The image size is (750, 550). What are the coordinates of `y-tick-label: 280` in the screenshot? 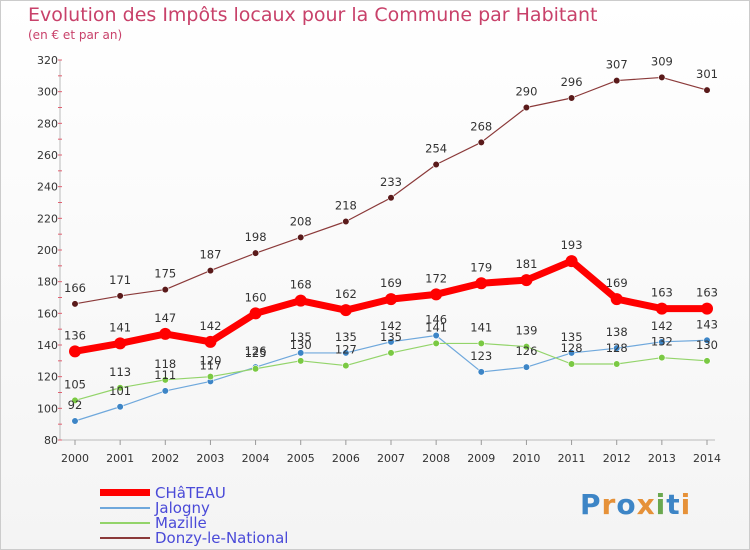 It's located at (47, 123).